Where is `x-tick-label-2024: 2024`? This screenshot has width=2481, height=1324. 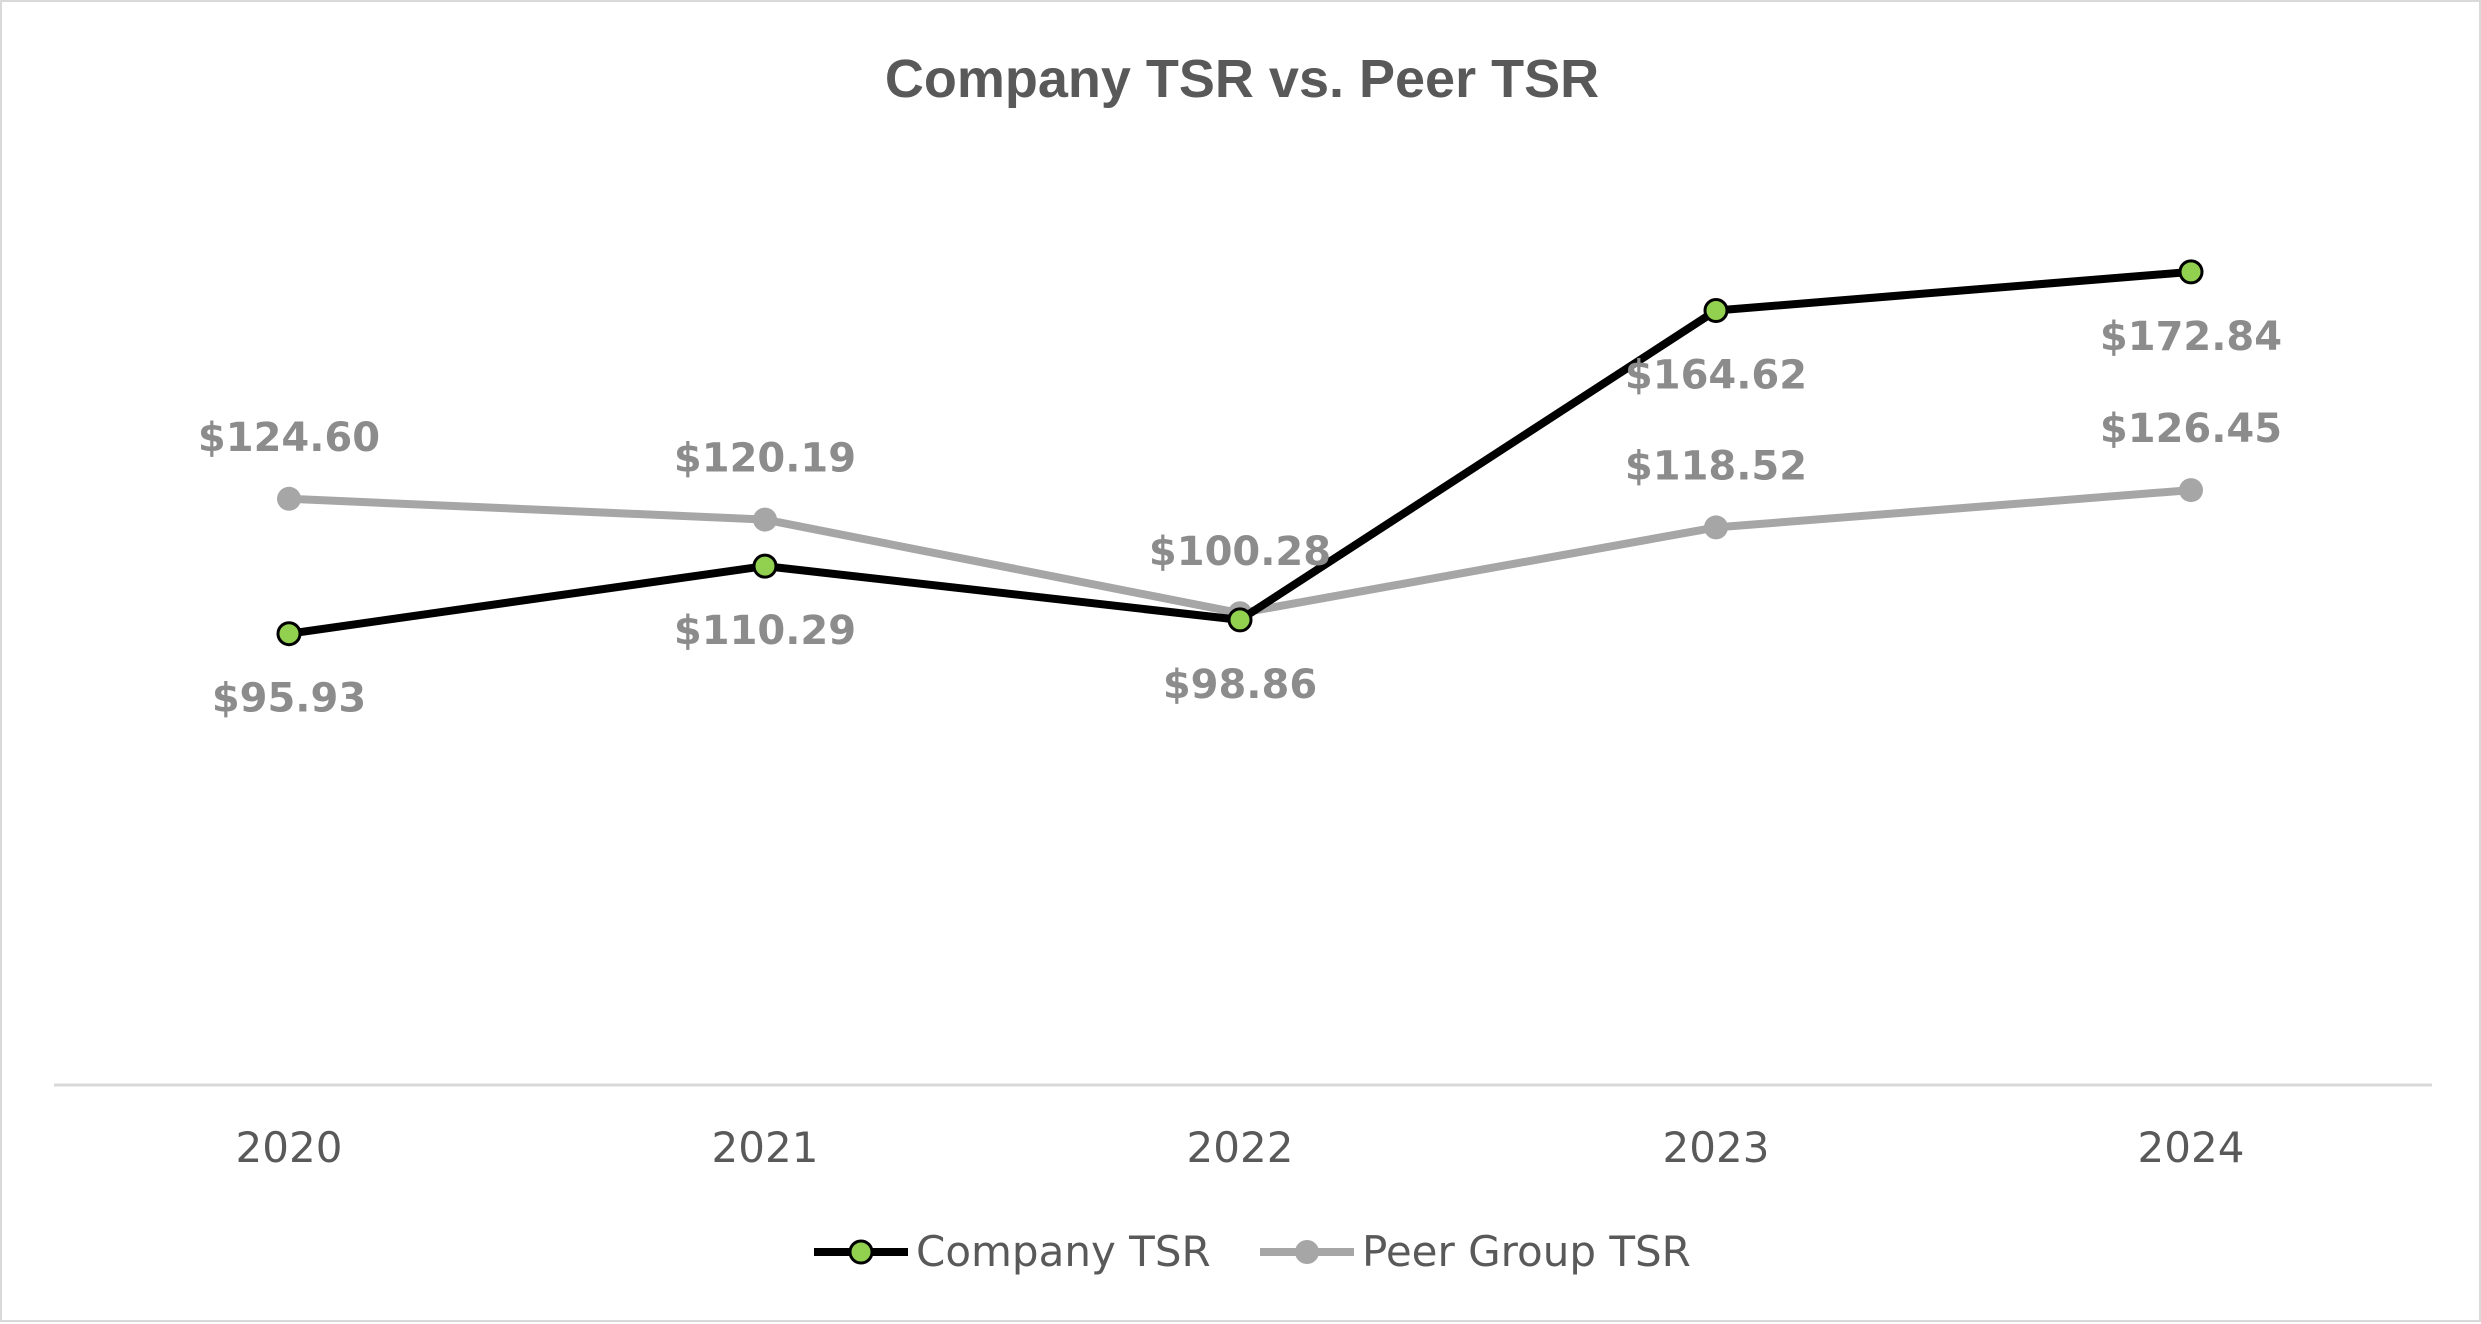 x-tick-label-2024: 2024 is located at coordinates (2191, 1147).